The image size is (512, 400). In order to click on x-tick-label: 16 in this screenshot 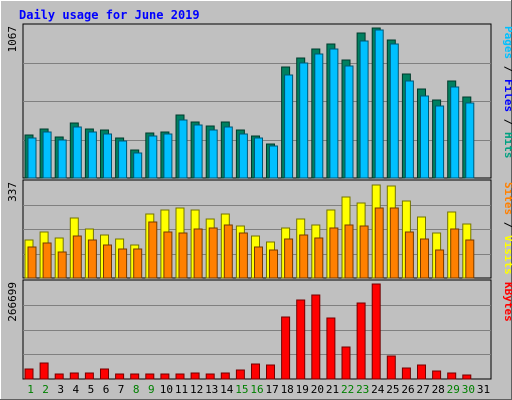, I will do `click(256, 389)`.